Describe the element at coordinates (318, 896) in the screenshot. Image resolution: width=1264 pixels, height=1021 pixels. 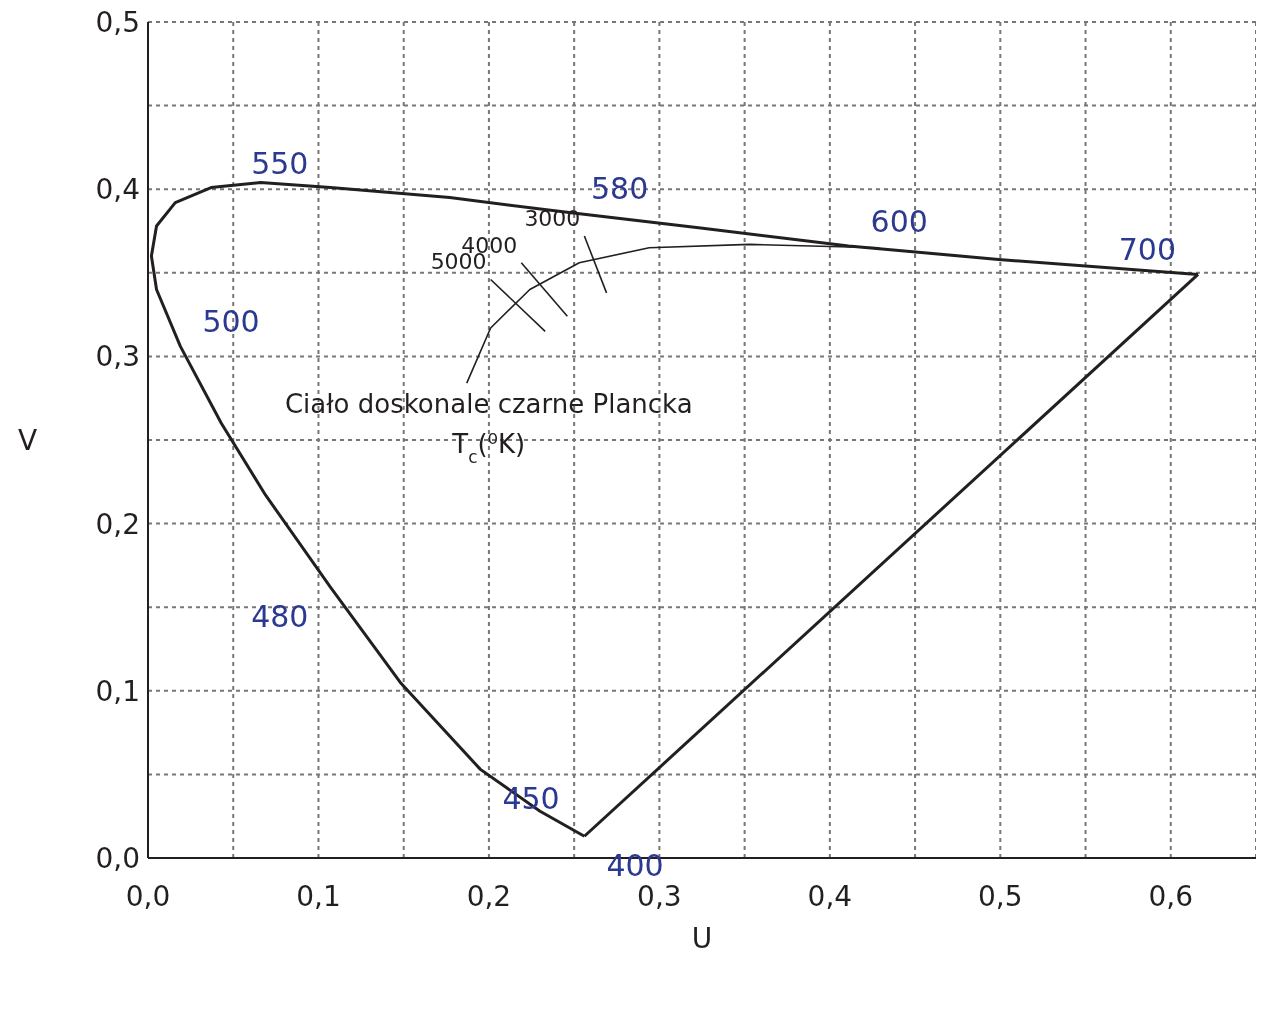
I see `x-tick-label: 0,1` at that location.